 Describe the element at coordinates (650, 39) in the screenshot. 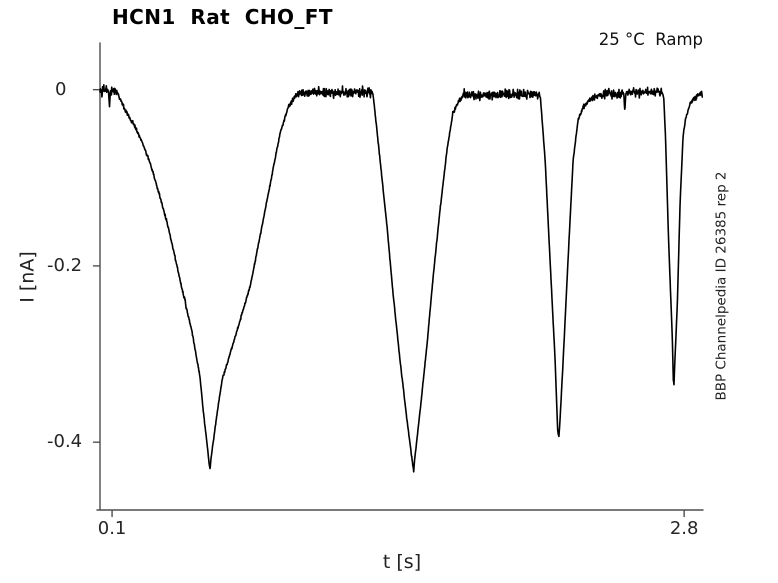

I see `temperature-protocol-annotation: 25 °C Ramp` at that location.